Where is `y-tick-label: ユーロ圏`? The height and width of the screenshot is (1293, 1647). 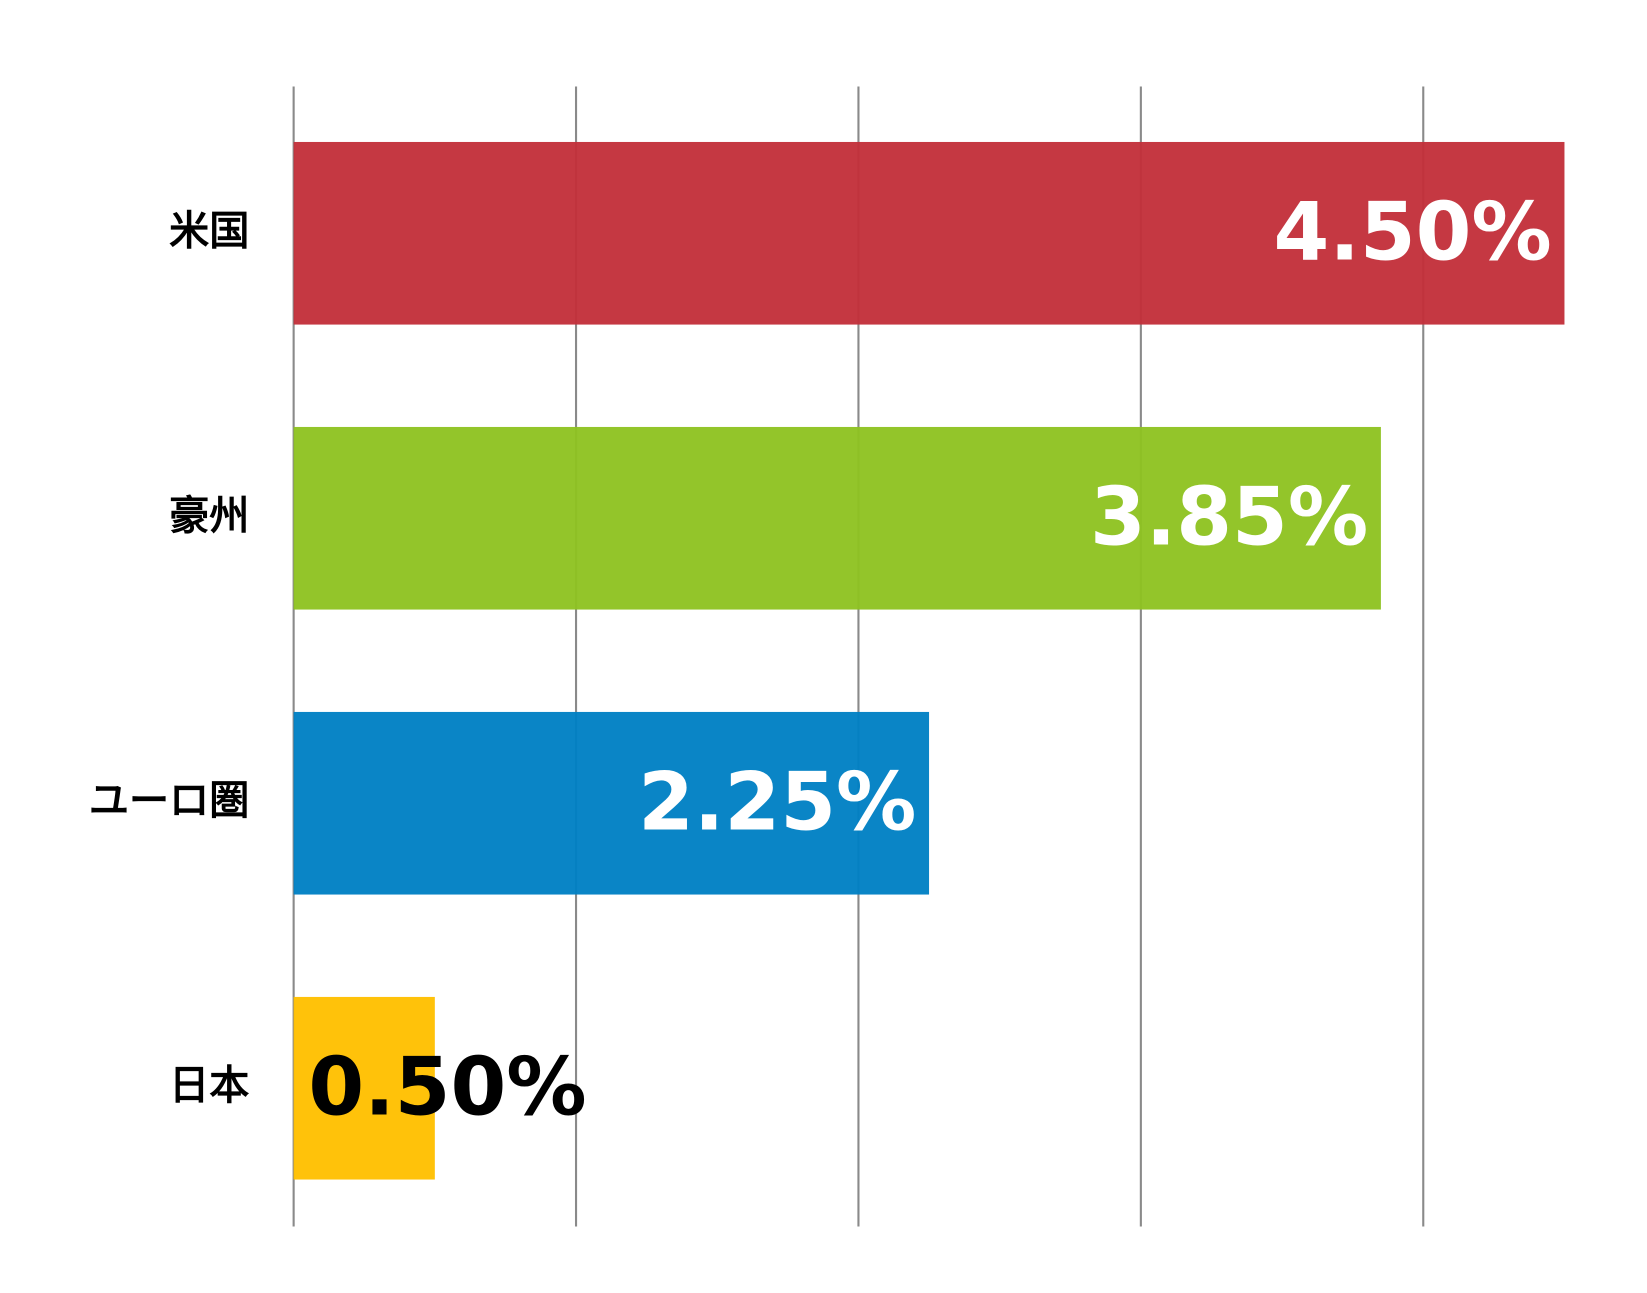 y-tick-label: ユーロ圏 is located at coordinates (169, 801).